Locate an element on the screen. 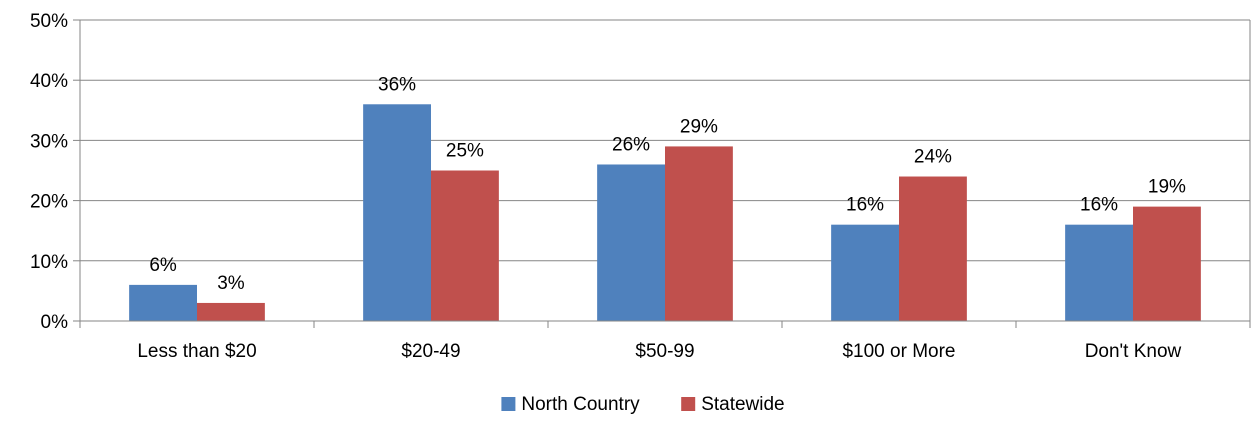  y-tick-label: 50% is located at coordinates (49, 21).